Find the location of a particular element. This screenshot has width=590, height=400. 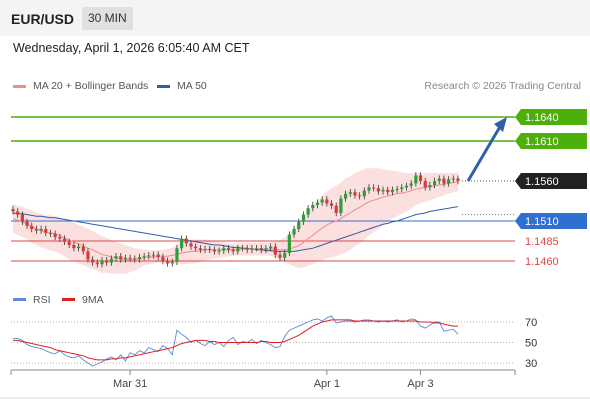

x-tick-label: Mar 31 is located at coordinates (130, 384).